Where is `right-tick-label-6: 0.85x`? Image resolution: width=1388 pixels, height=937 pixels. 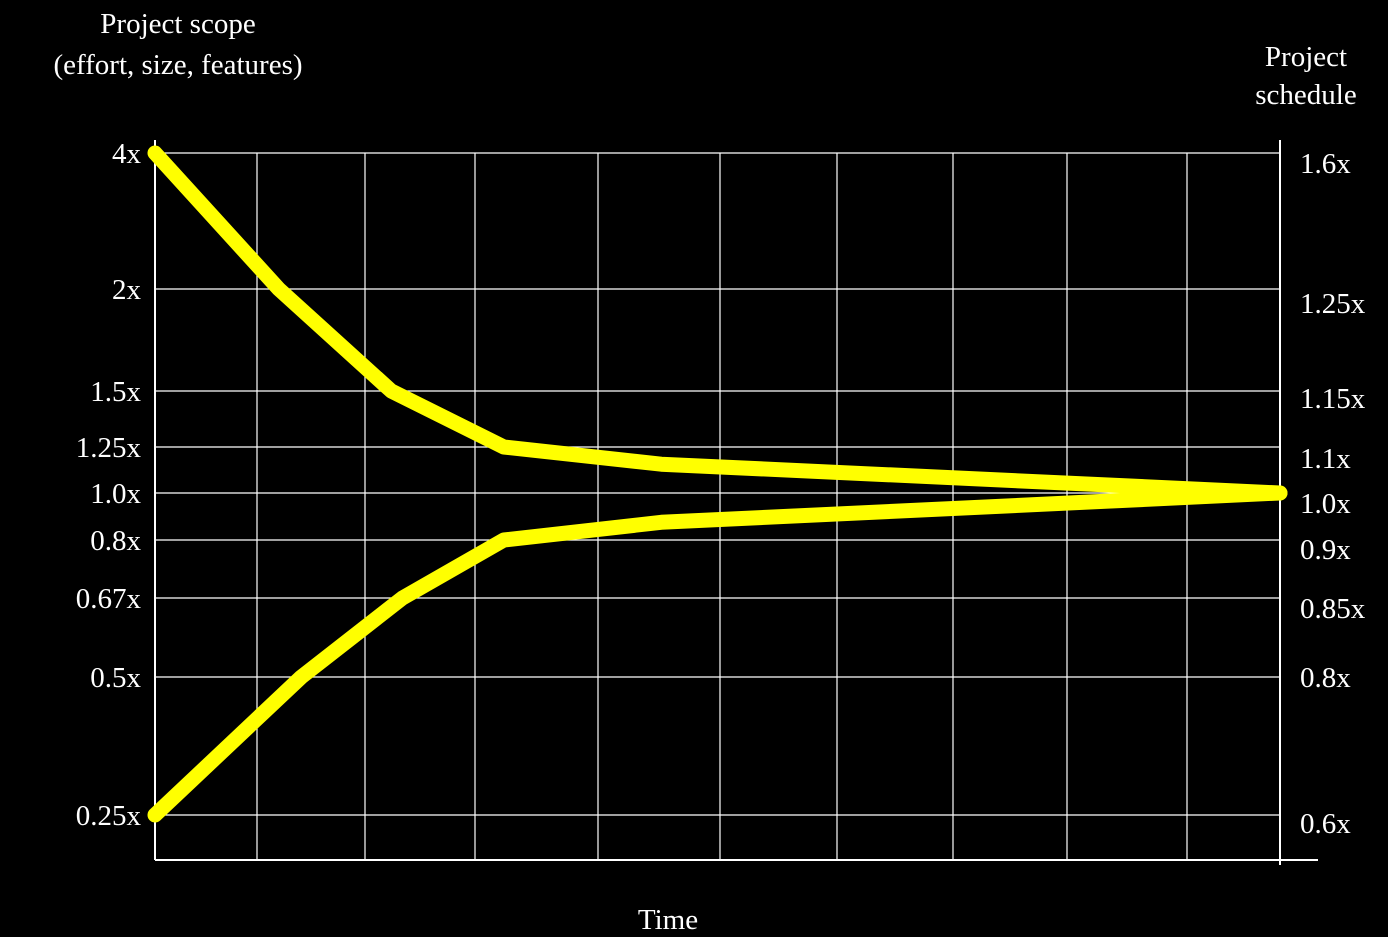
right-tick-label-6: 0.85x is located at coordinates (1333, 609).